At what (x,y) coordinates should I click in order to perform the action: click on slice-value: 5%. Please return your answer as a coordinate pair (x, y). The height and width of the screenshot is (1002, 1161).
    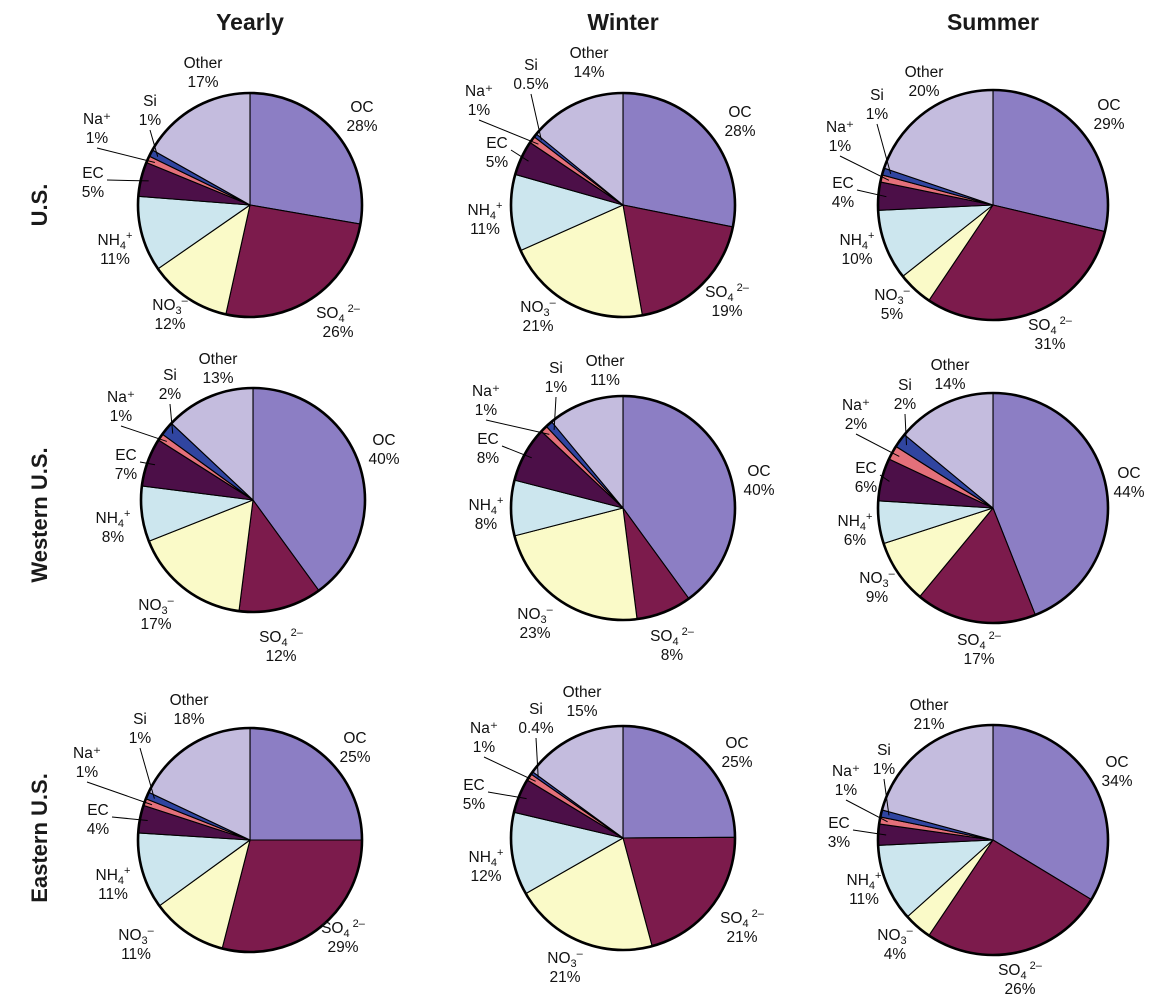
    Looking at the image, I should click on (474, 804).